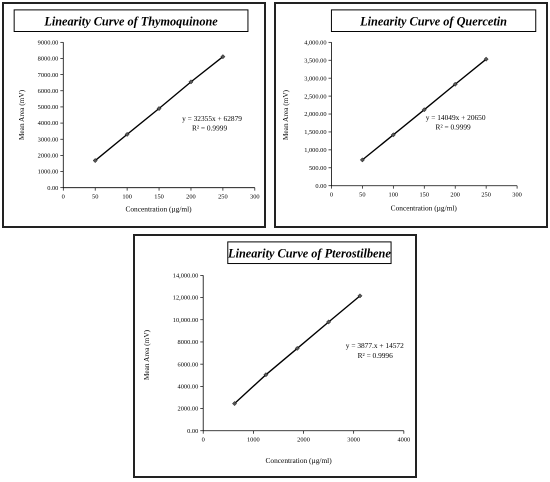 This screenshot has width=550, height=482. What do you see at coordinates (315, 132) in the screenshot?
I see `y-tick-label: 1,500.00` at bounding box center [315, 132].